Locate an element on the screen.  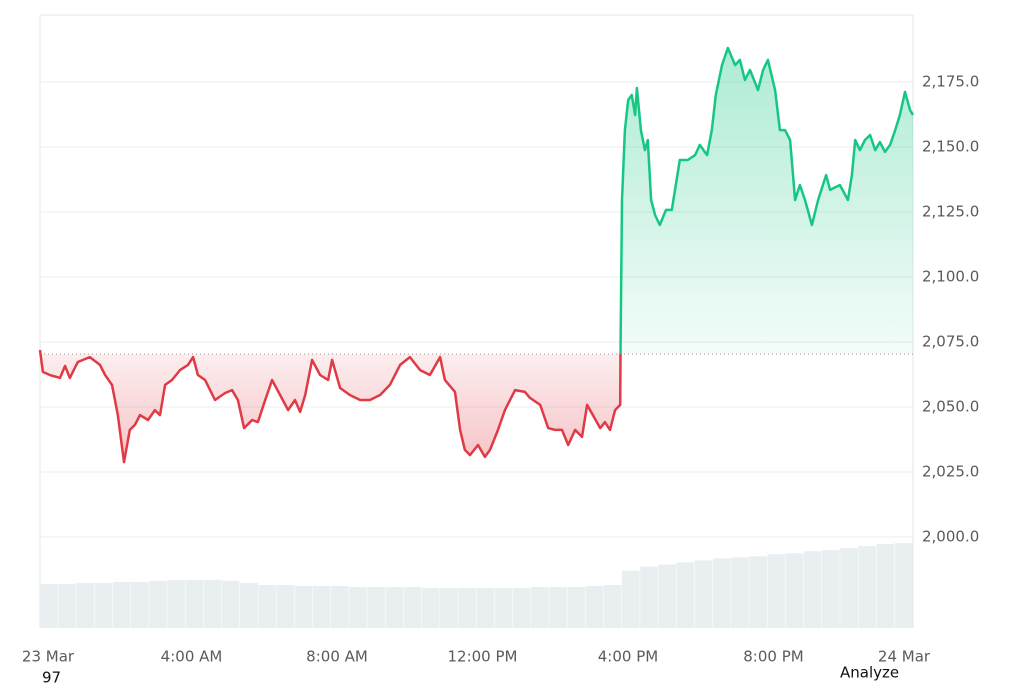
analyze-button: Analyze is located at coordinates (869, 673).